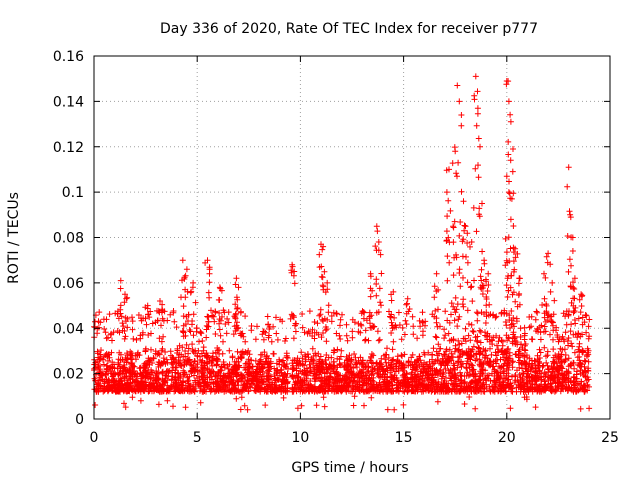  I want to click on y-tick-label: 0, so click(79, 420).